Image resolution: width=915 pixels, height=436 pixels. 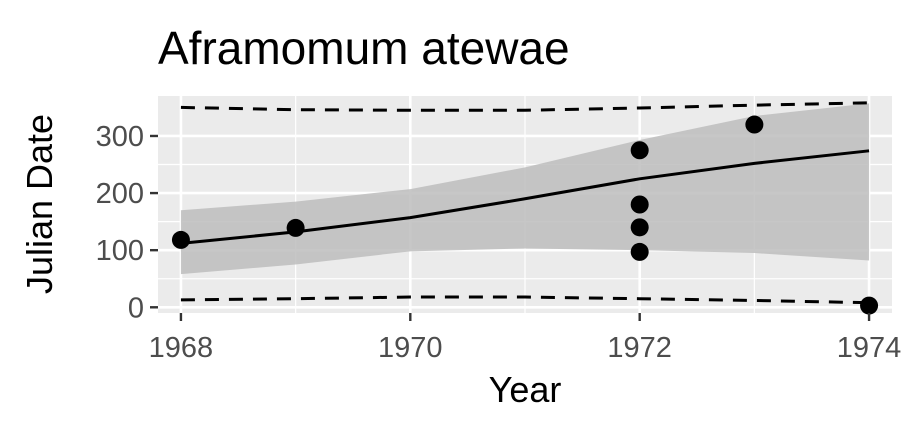 I want to click on x-axis: 1968 1970 1972 1974, so click(x=525, y=338).